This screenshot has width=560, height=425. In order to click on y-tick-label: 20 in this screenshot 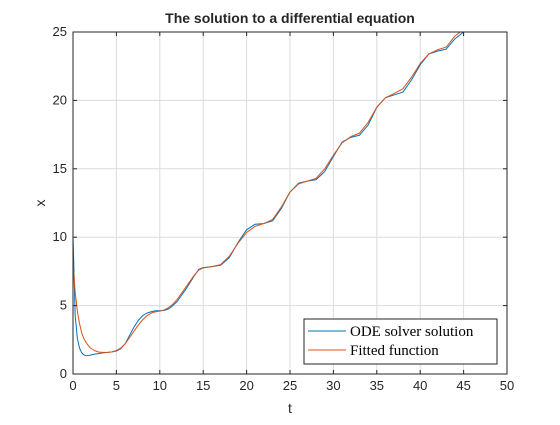, I will do `click(60, 99)`.